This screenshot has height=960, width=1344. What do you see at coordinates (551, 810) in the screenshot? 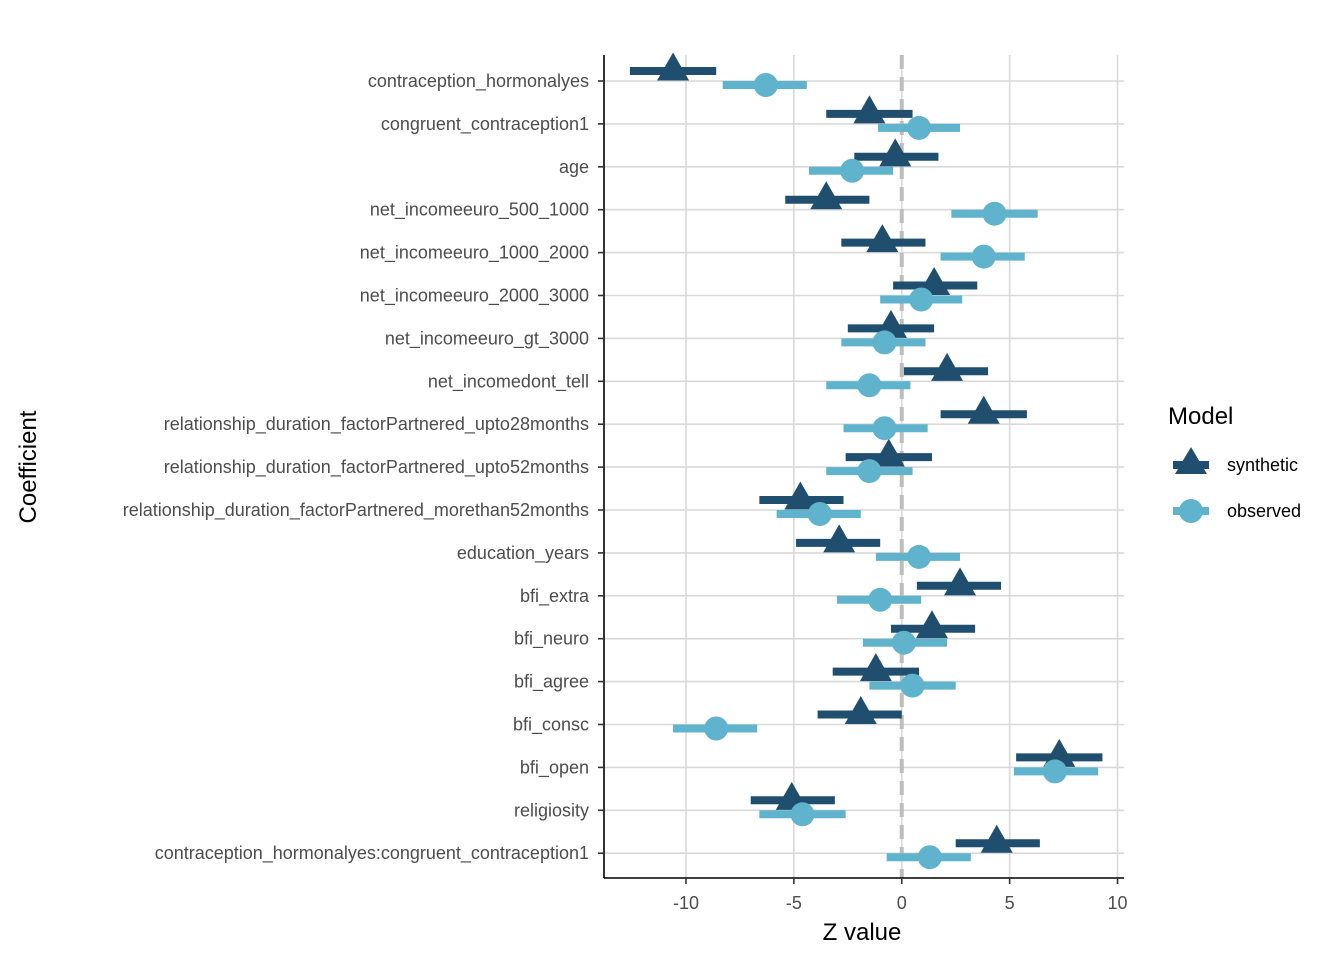
I see `y-tick-label-17: religiosity` at bounding box center [551, 810].